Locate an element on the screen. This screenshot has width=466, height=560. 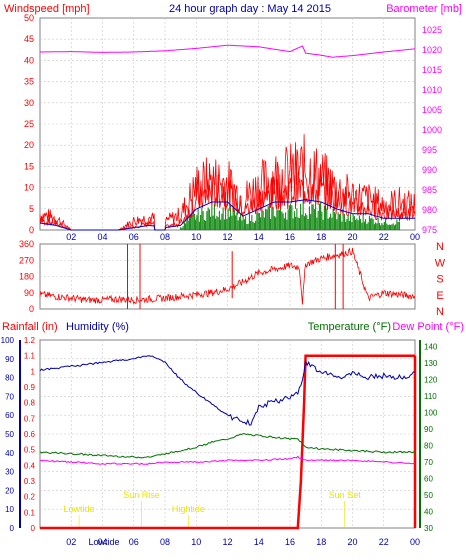
rainfall-tick-label: 1 is located at coordinates (33, 371).